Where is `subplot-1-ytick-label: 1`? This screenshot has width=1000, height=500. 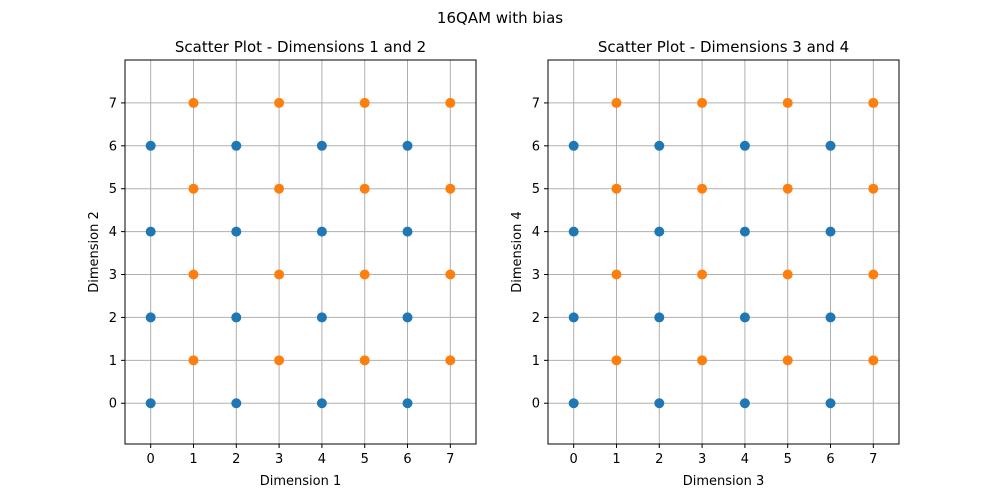 subplot-1-ytick-label: 1 is located at coordinates (113, 361).